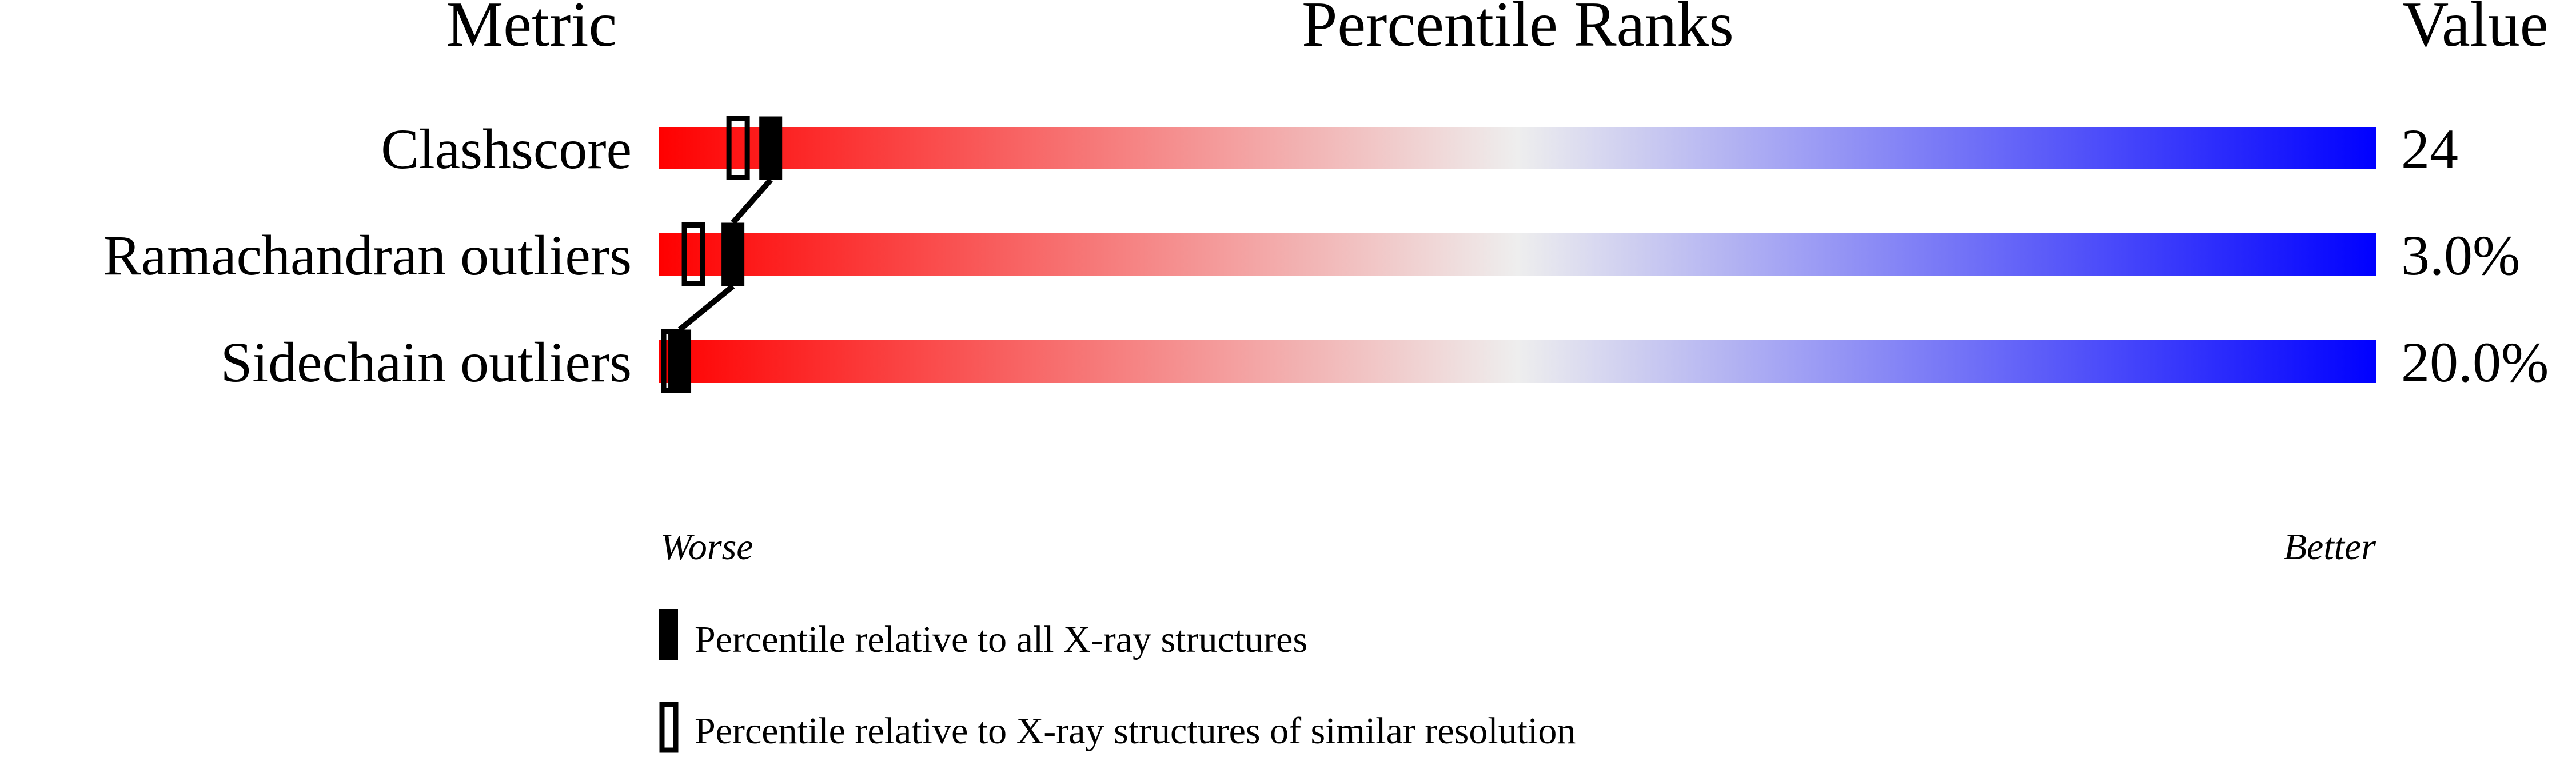  Describe the element at coordinates (426, 362) in the screenshot. I see `metric-label: Sidechain outliers` at that location.